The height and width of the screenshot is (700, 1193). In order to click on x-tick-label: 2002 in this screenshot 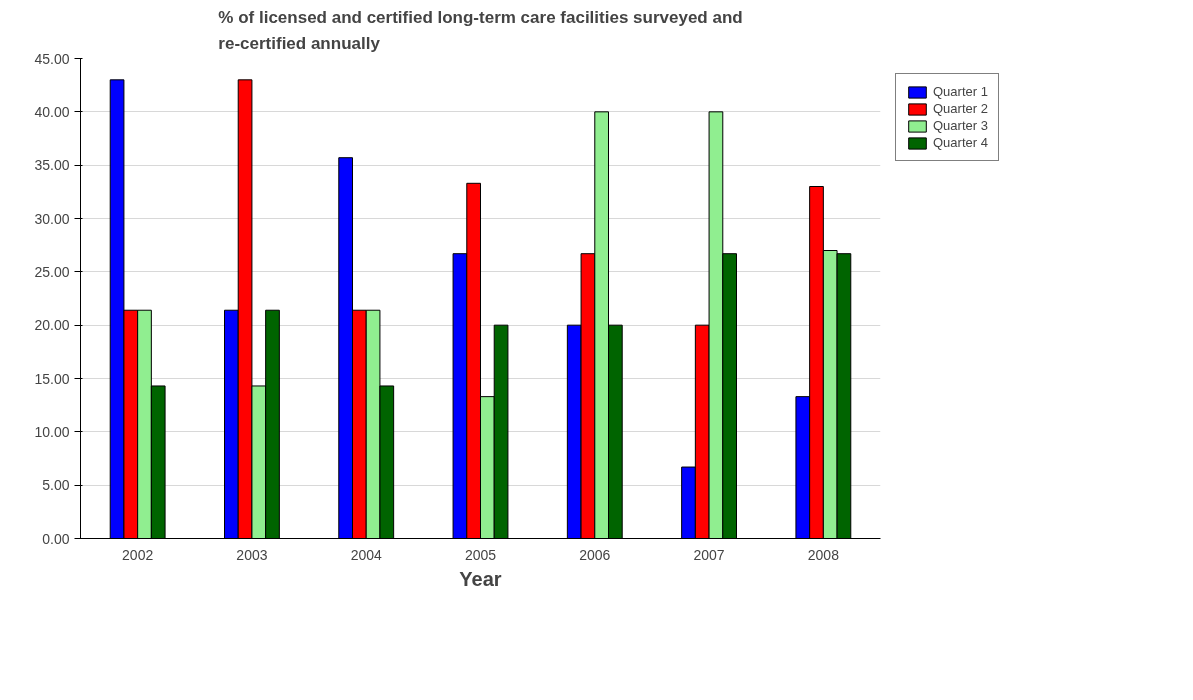, I will do `click(138, 554)`.